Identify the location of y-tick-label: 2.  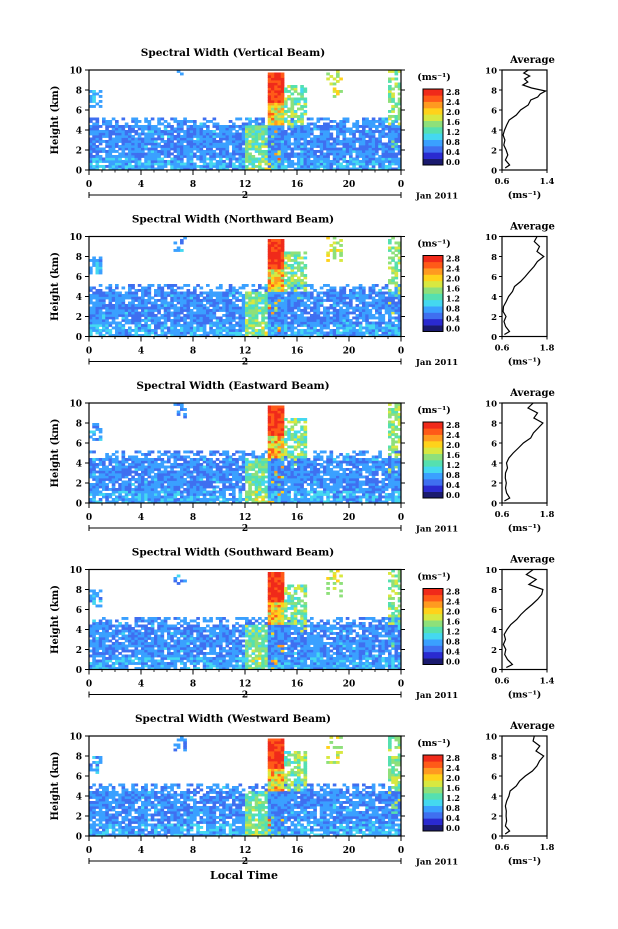
(79, 318).